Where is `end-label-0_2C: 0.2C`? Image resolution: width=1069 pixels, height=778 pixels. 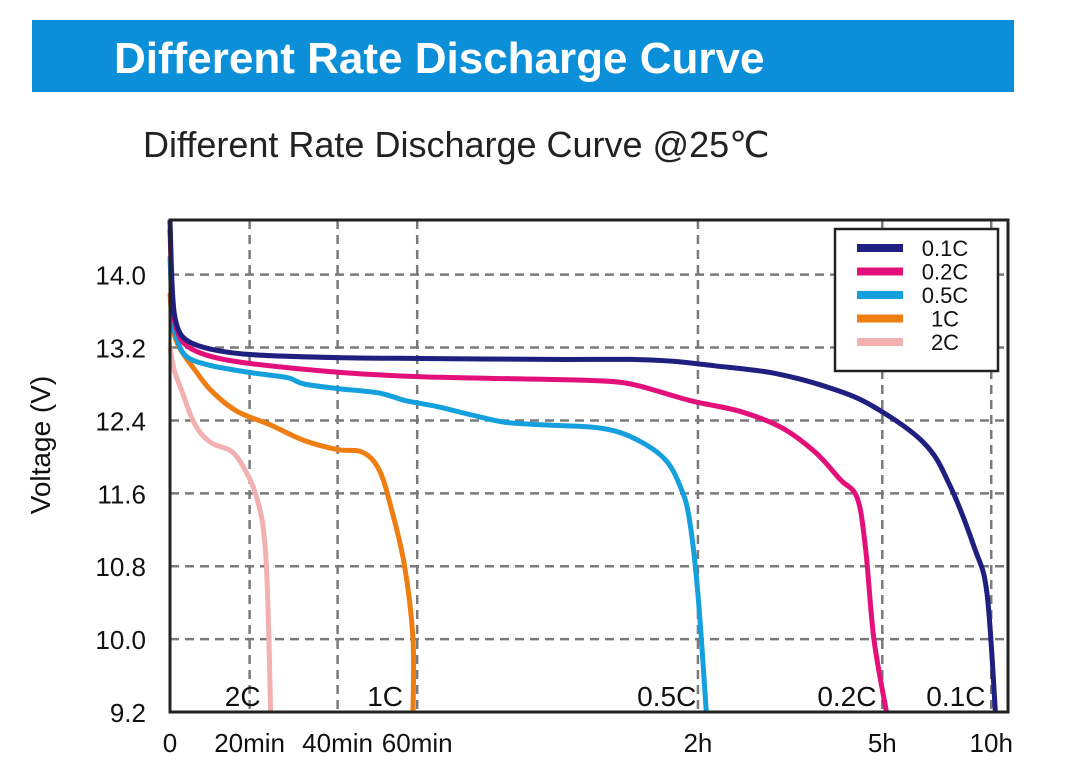
end-label-0_2C: 0.2C is located at coordinates (846, 696).